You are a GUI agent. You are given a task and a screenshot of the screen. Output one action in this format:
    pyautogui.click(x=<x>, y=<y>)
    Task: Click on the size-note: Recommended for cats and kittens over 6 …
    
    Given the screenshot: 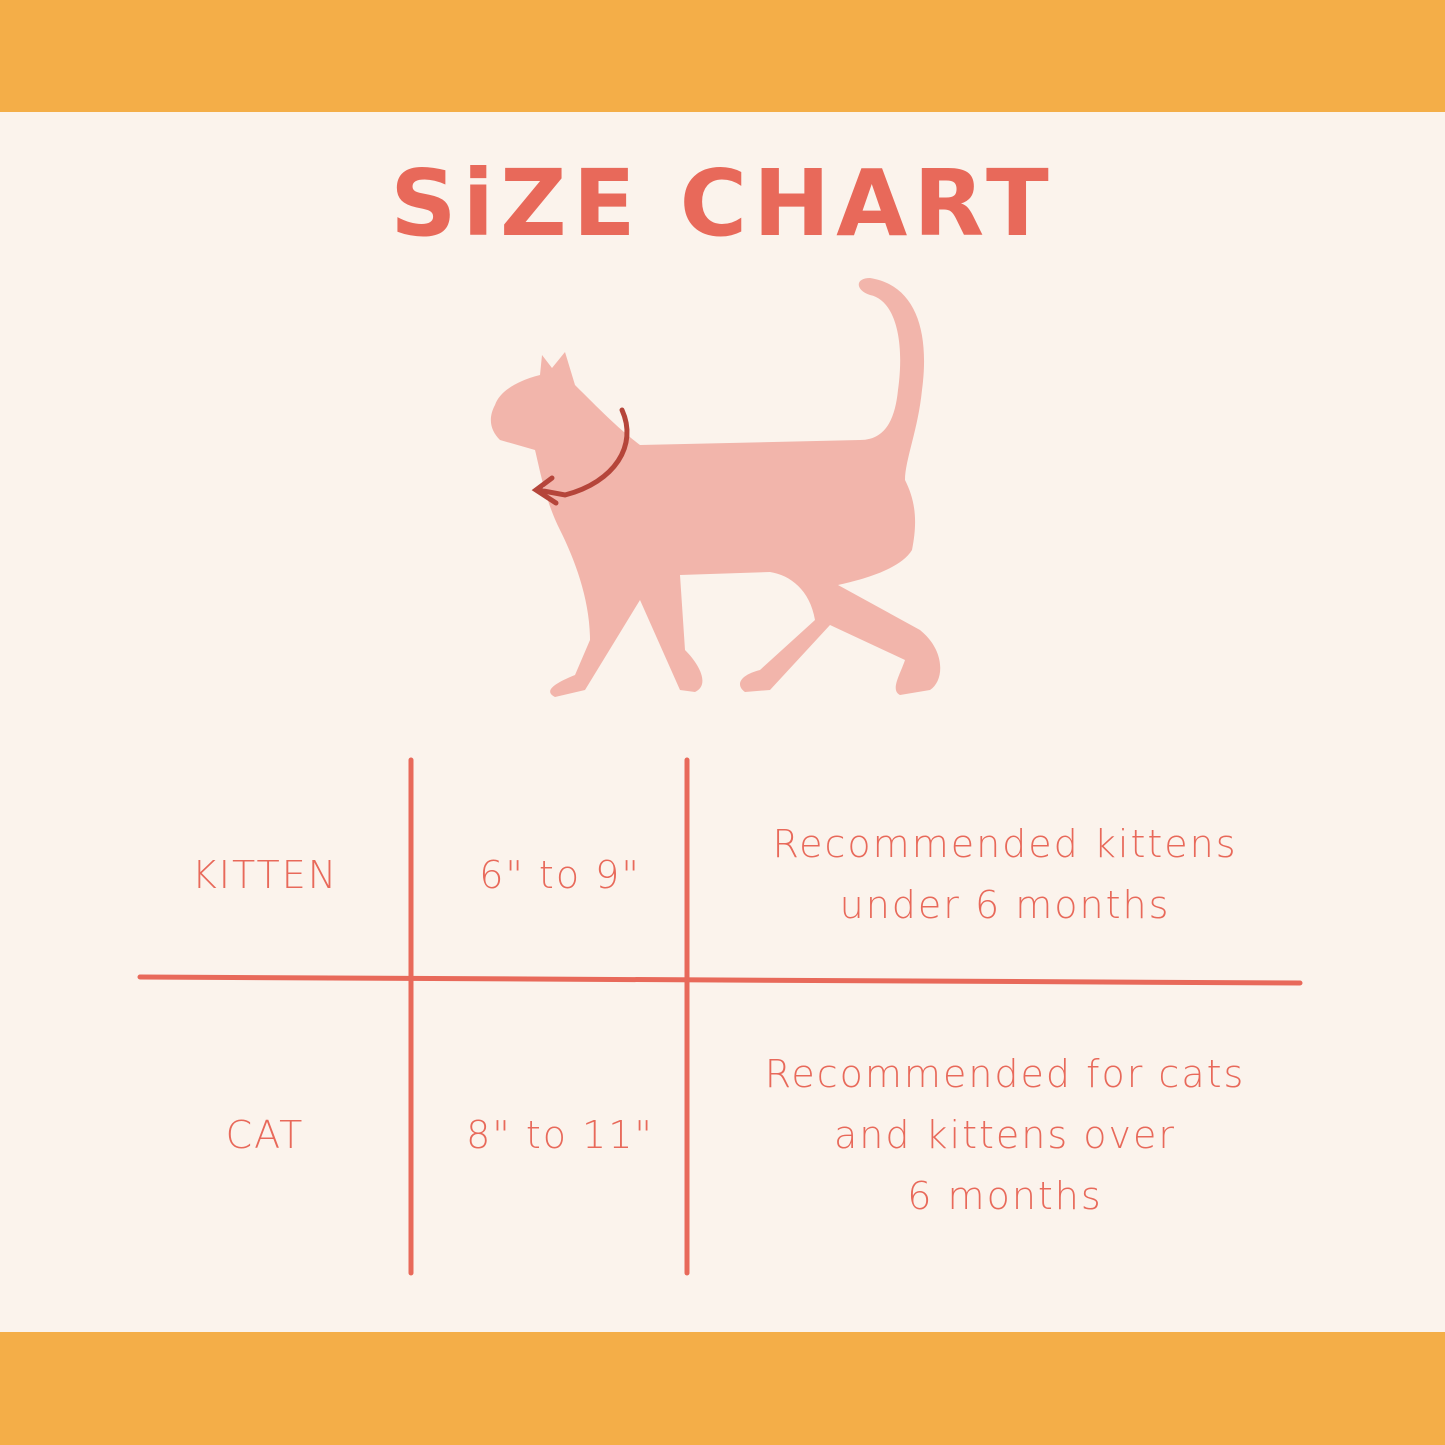 What is the action you would take?
    pyautogui.click(x=1005, y=1135)
    